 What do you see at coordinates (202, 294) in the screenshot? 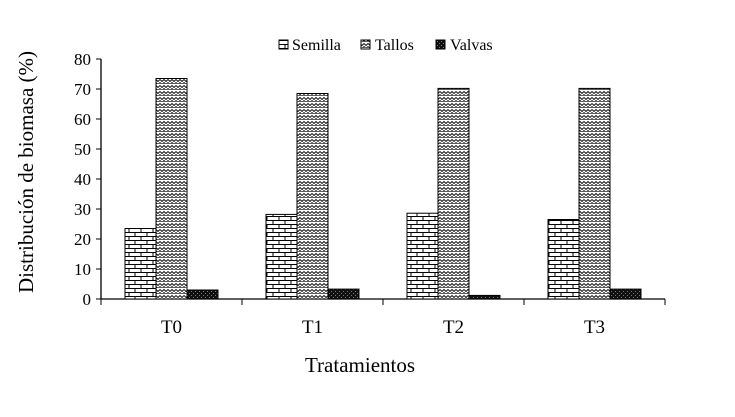
I see `bar-valvas-t0` at bounding box center [202, 294].